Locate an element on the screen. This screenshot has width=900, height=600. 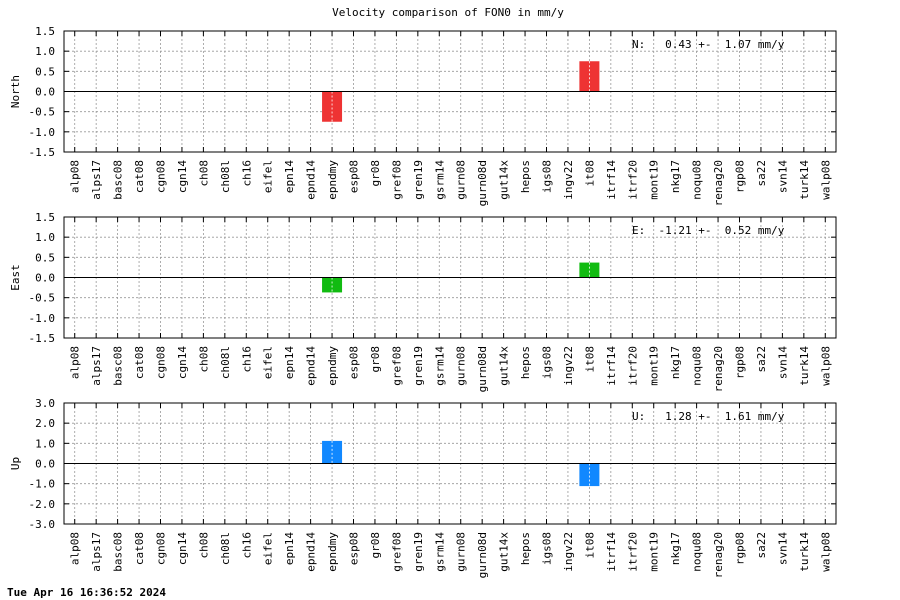
y-tick-label: -1.0 is located at coordinates (42, 132).